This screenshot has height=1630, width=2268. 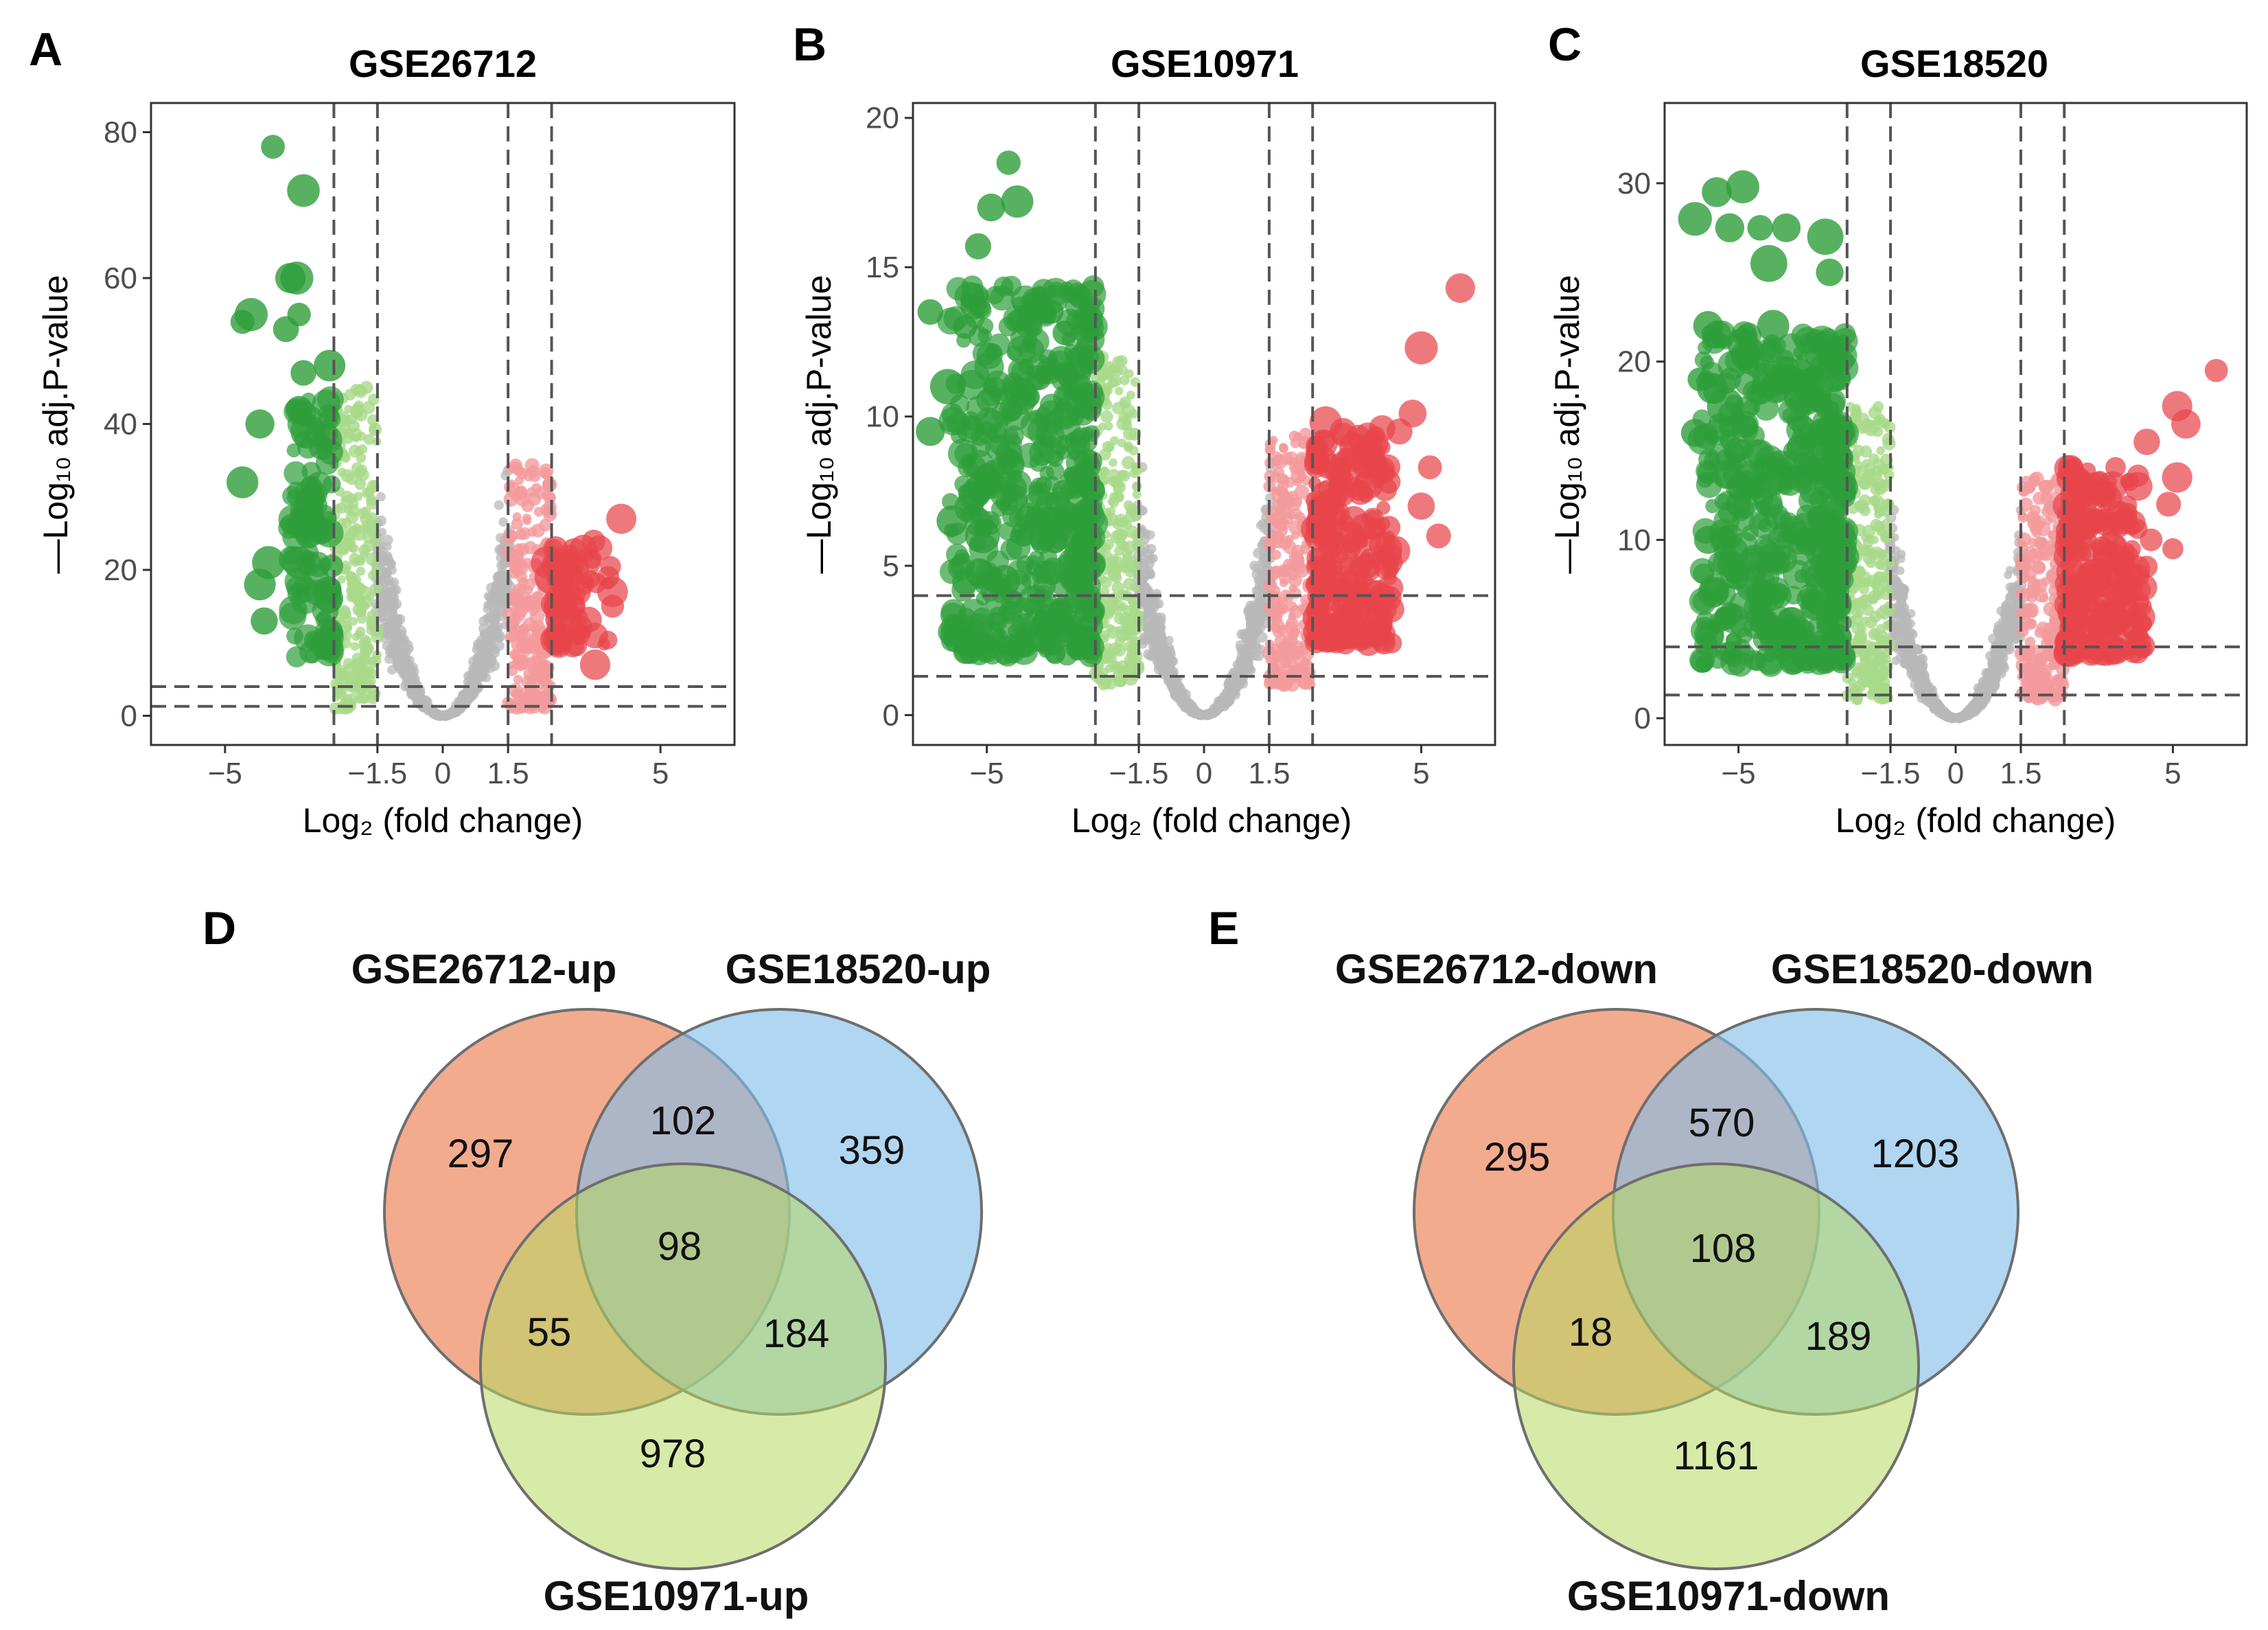 What do you see at coordinates (55, 424) in the screenshot?
I see `y-axis-label-a: —Log₁₀ adj.P-value` at bounding box center [55, 424].